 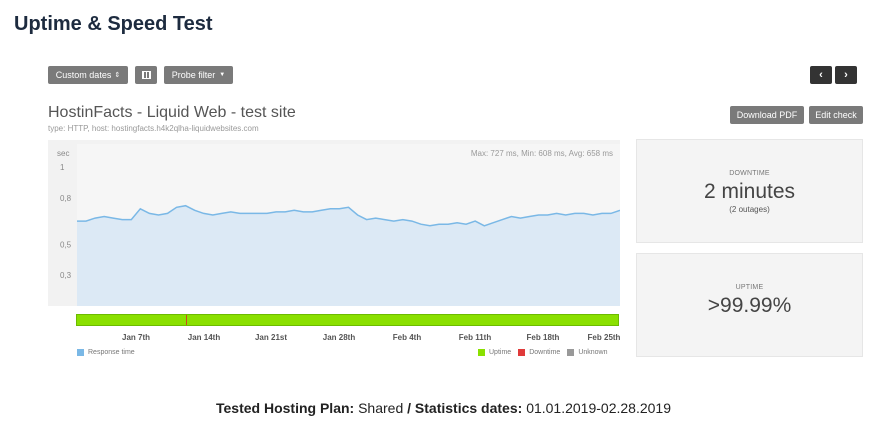 What do you see at coordinates (475, 337) in the screenshot?
I see `x-tick-label: Feb 11th` at bounding box center [475, 337].